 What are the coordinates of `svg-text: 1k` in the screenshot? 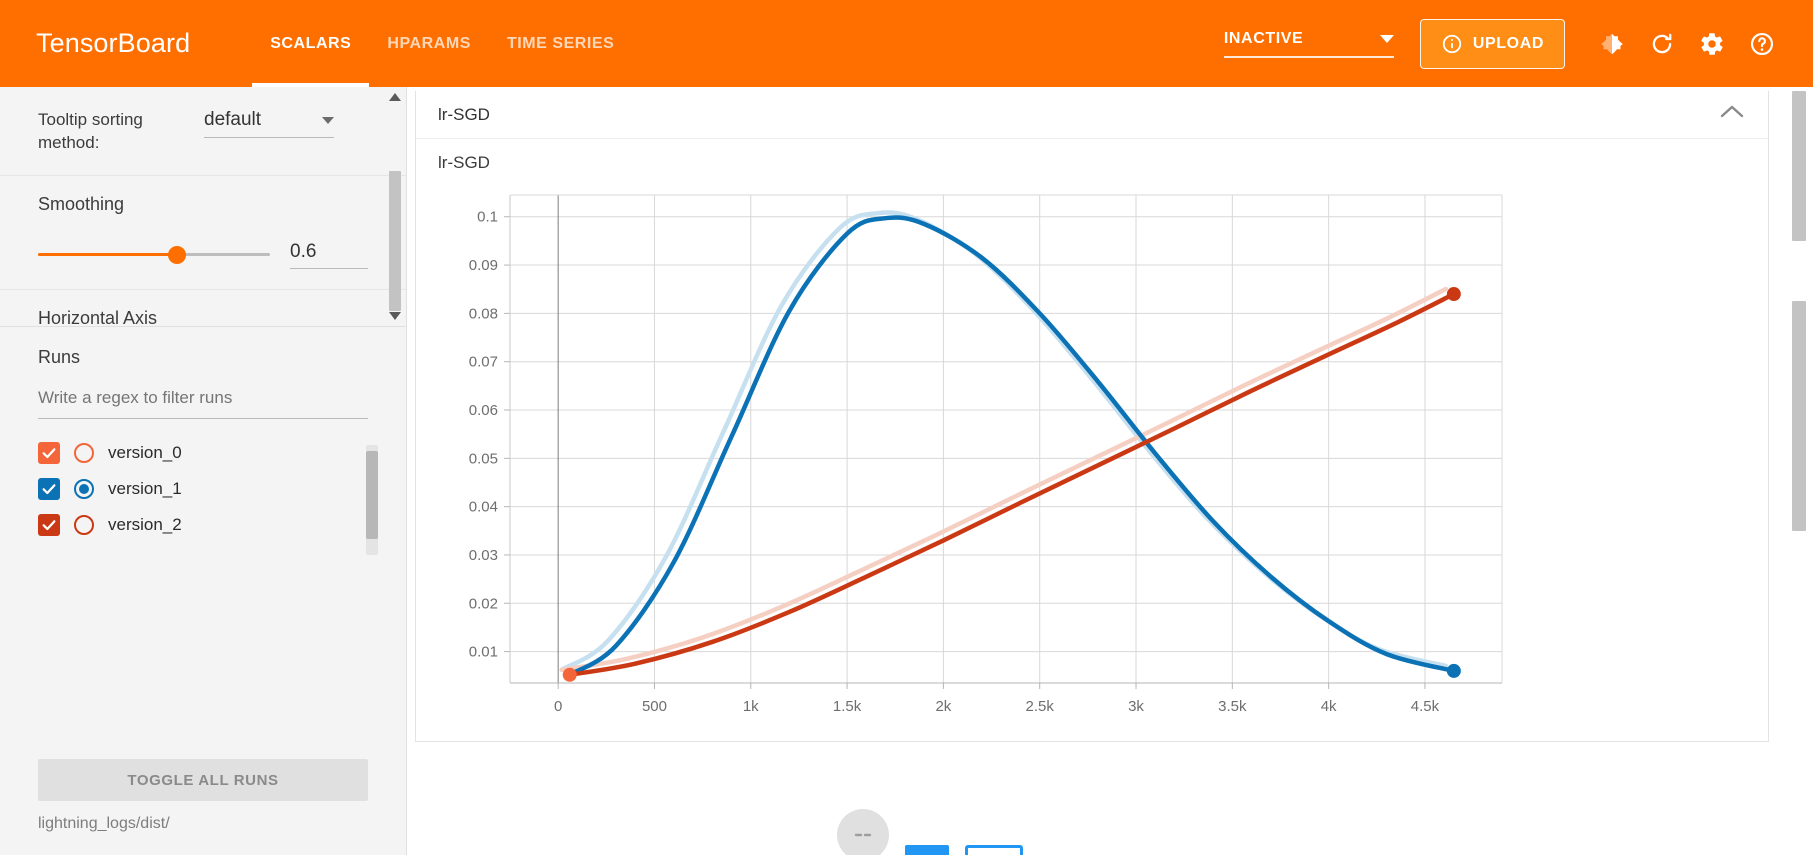 It's located at (751, 706).